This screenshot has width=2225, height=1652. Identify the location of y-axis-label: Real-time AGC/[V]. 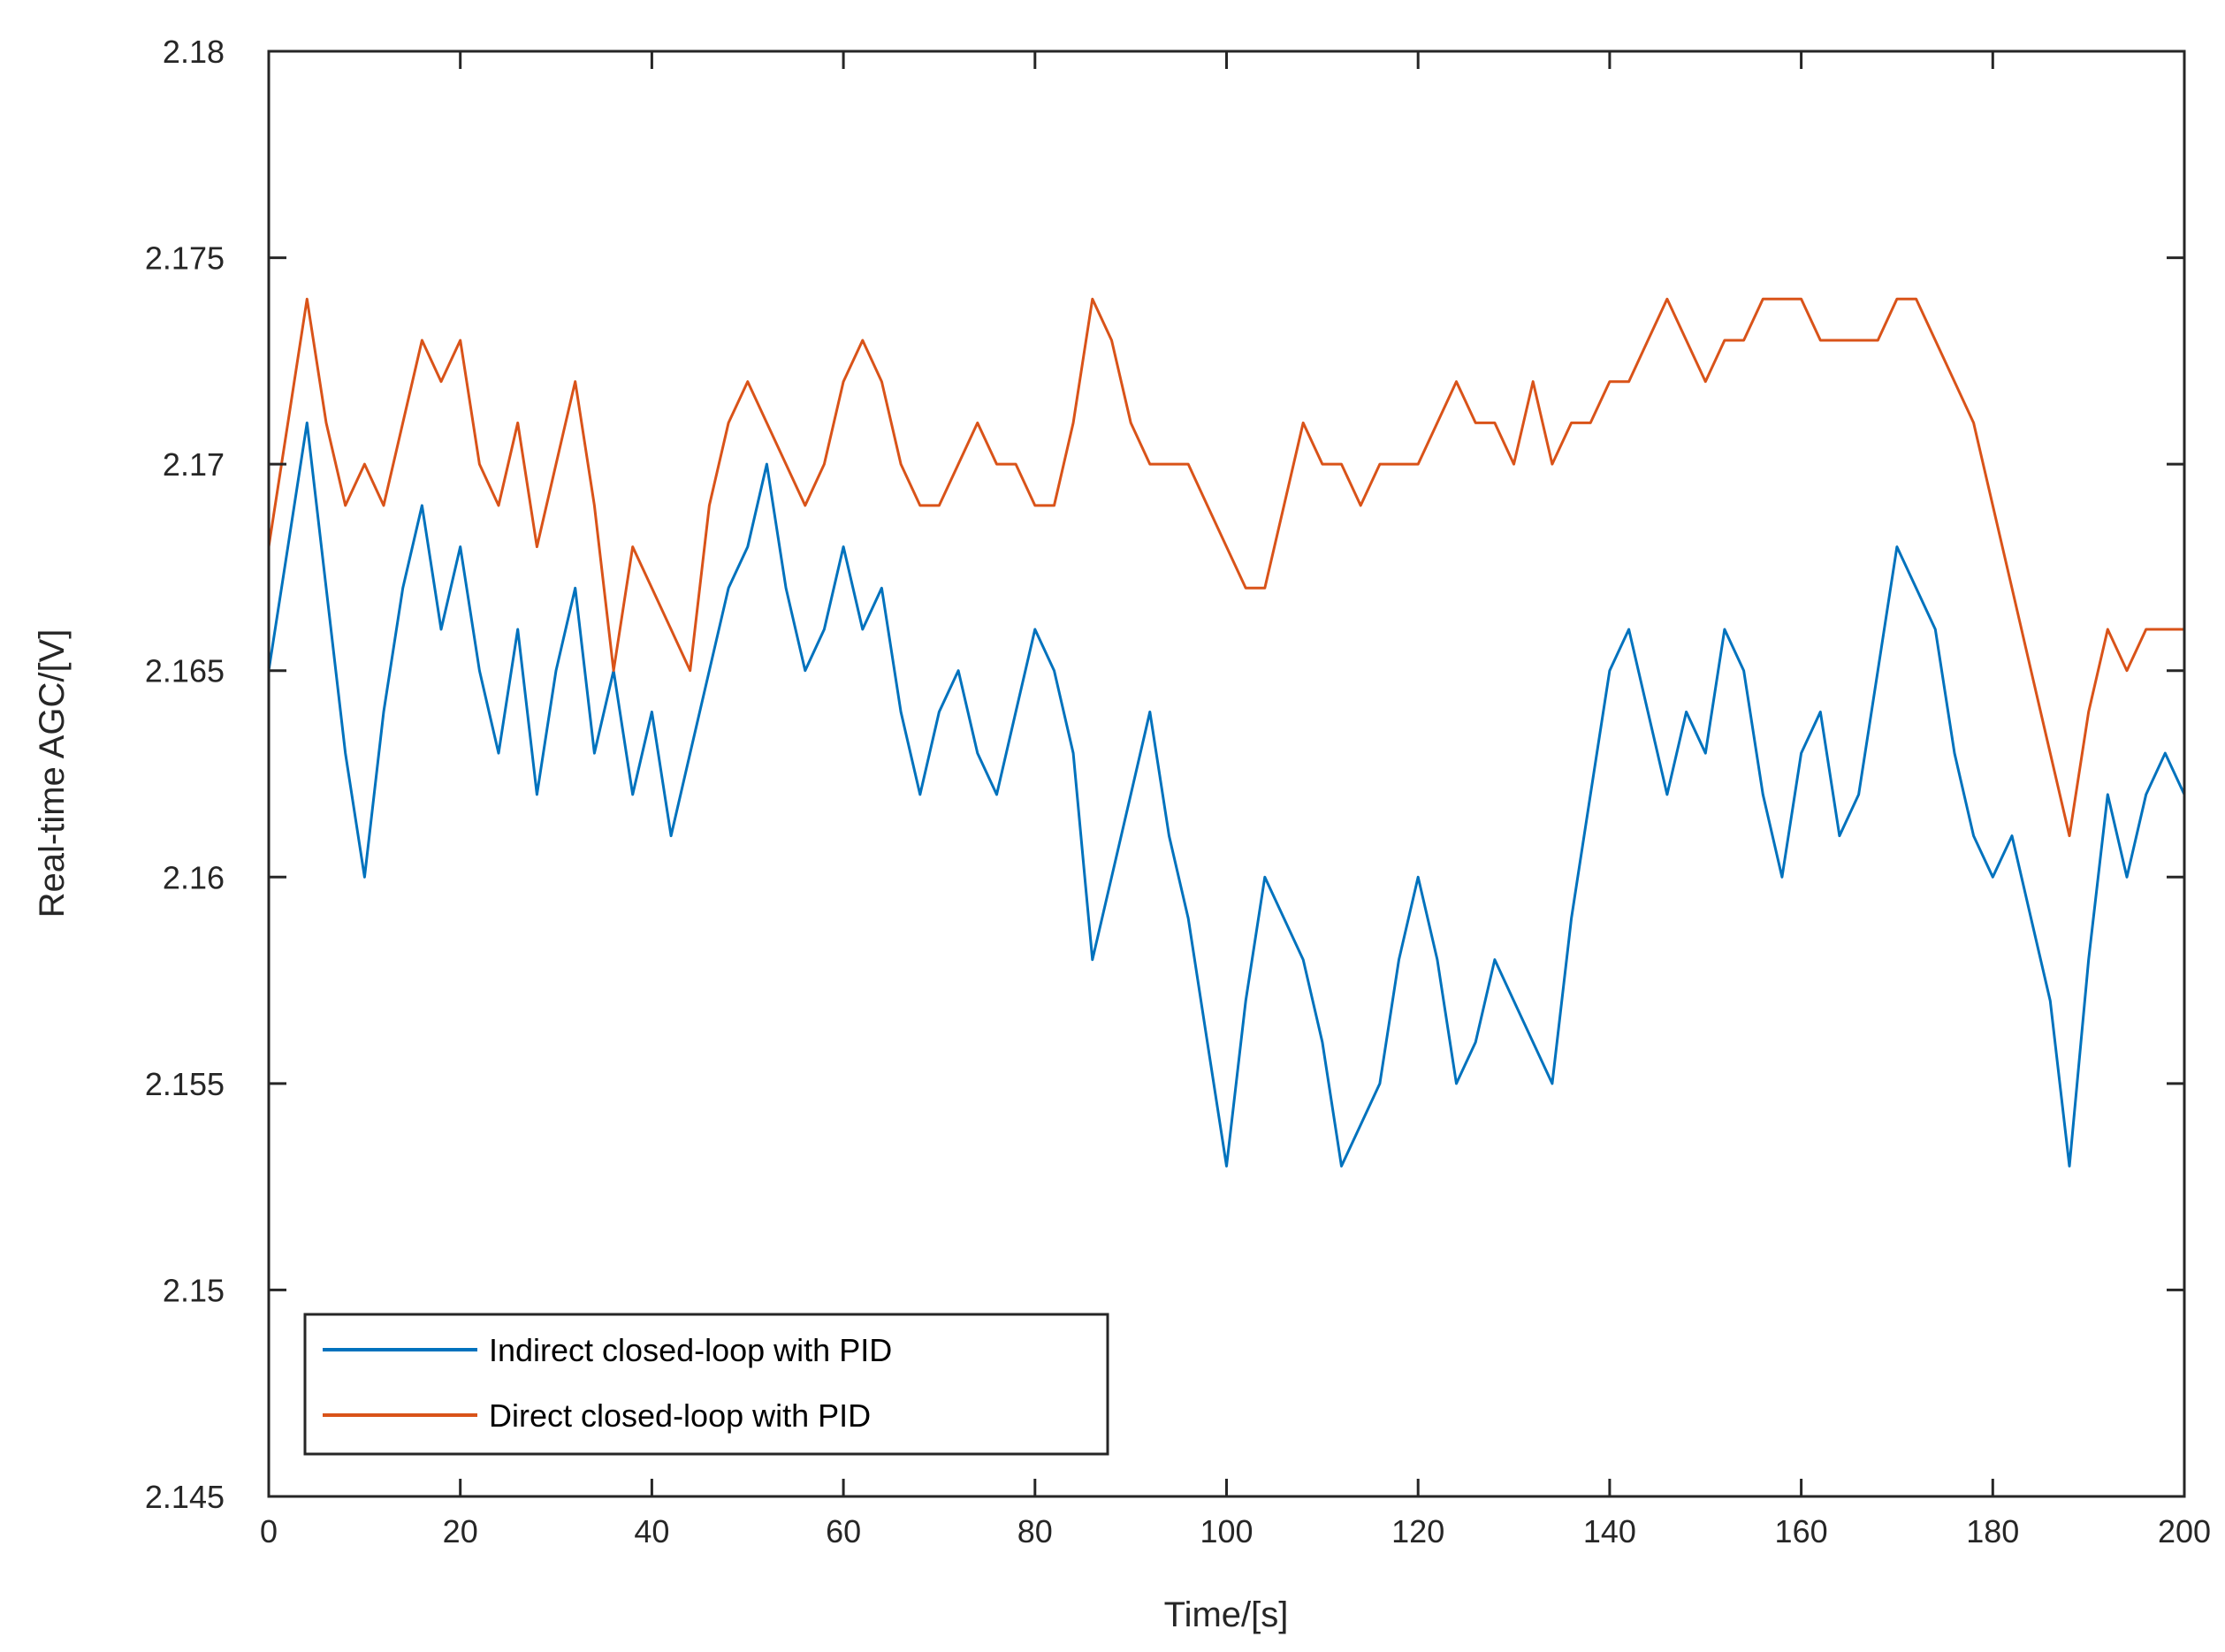
(52, 774).